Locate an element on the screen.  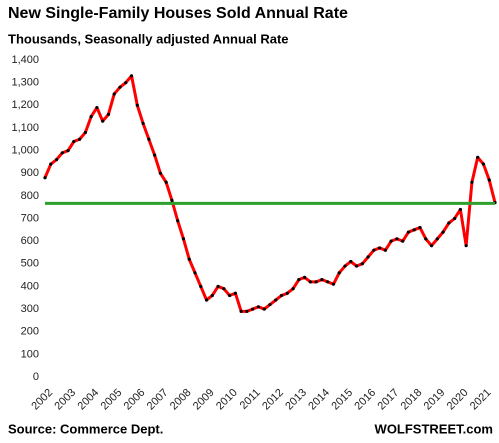
y-tick-label: 1,300 is located at coordinates (25, 83).